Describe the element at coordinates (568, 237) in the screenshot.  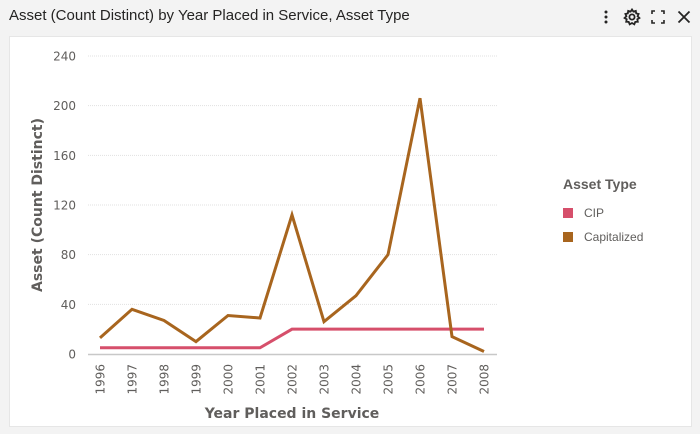
I see `legend-swatch-capitalized` at that location.